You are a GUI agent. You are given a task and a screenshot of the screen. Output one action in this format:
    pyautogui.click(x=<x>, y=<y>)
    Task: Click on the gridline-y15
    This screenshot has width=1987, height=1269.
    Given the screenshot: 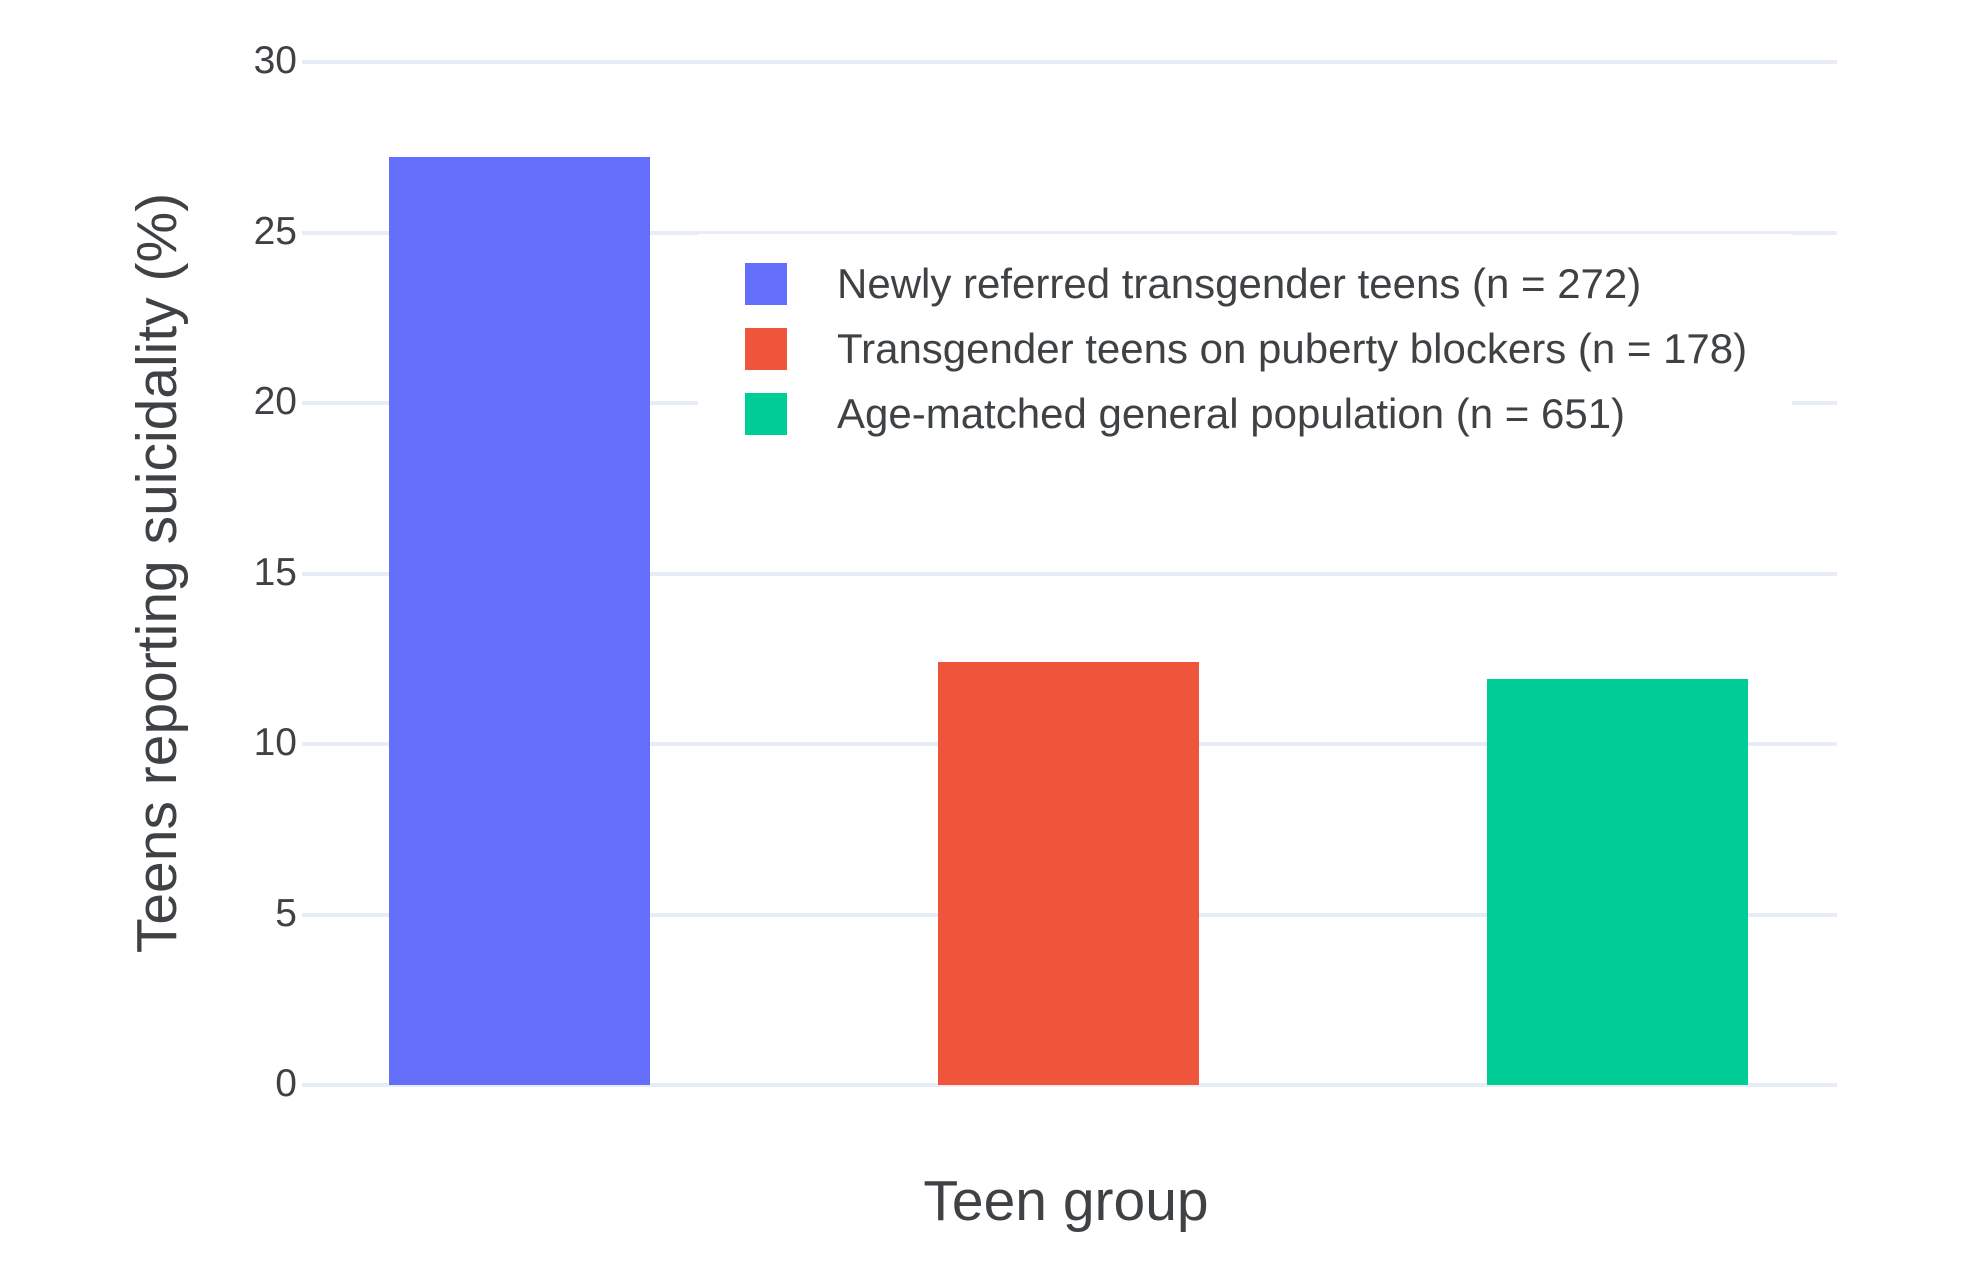 What is the action you would take?
    pyautogui.click(x=1069, y=573)
    